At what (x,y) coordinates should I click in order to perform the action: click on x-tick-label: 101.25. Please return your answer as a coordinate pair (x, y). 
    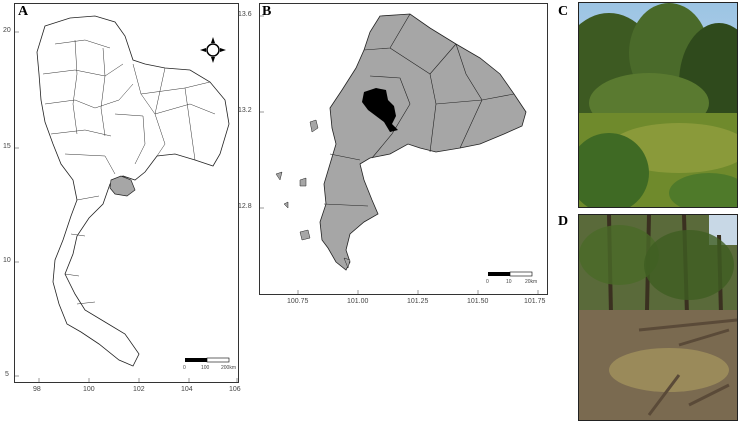
    Looking at the image, I should click on (418, 301).